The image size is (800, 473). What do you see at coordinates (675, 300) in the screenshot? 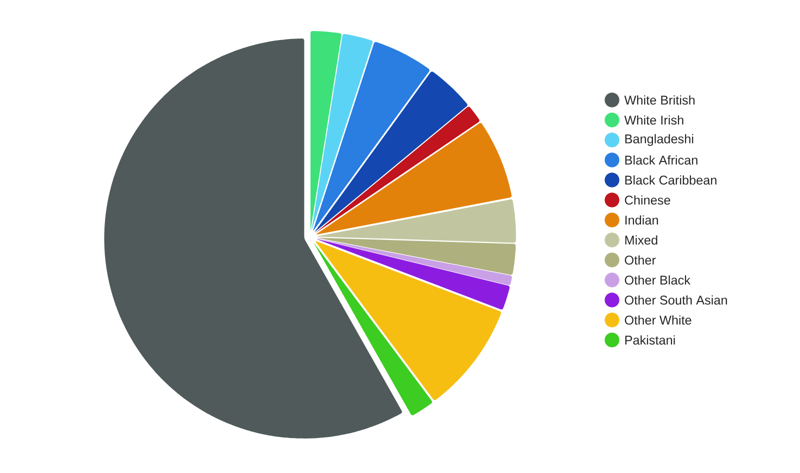
I see `legend-label: Other South Asian` at bounding box center [675, 300].